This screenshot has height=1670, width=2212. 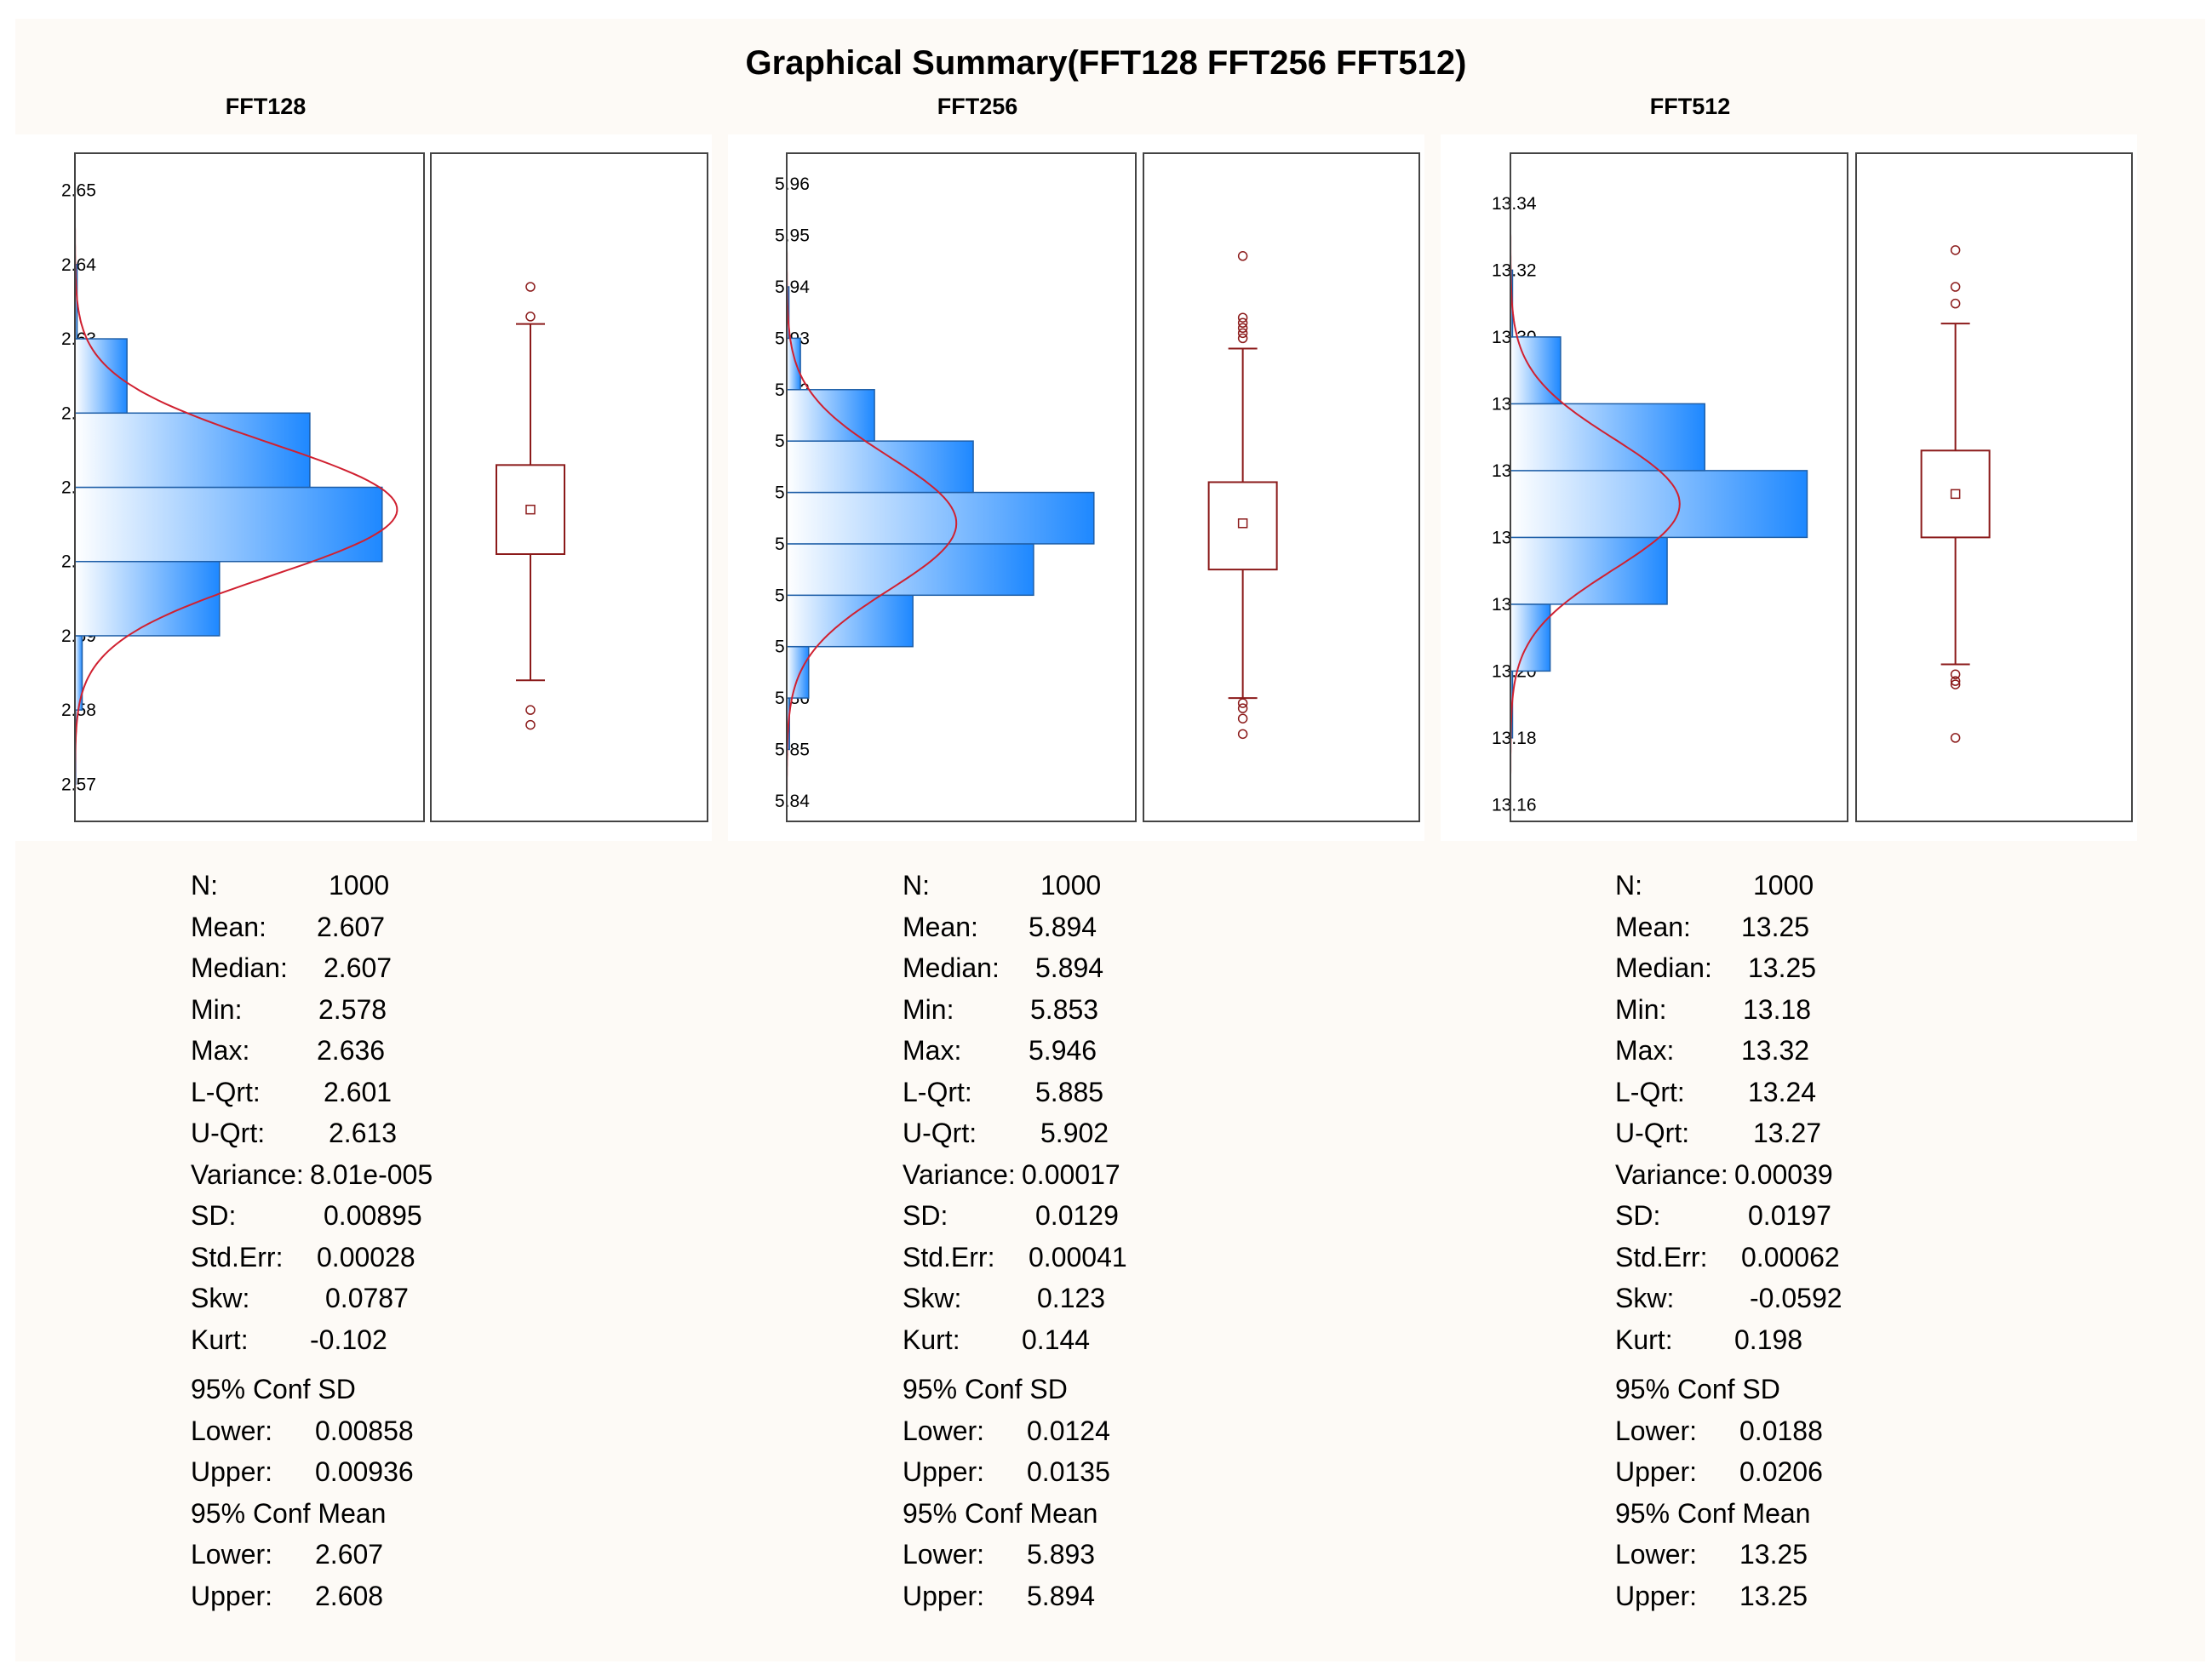 I want to click on conf-mean-lower-row: Lower: 13.25, so click(x=1712, y=1555).